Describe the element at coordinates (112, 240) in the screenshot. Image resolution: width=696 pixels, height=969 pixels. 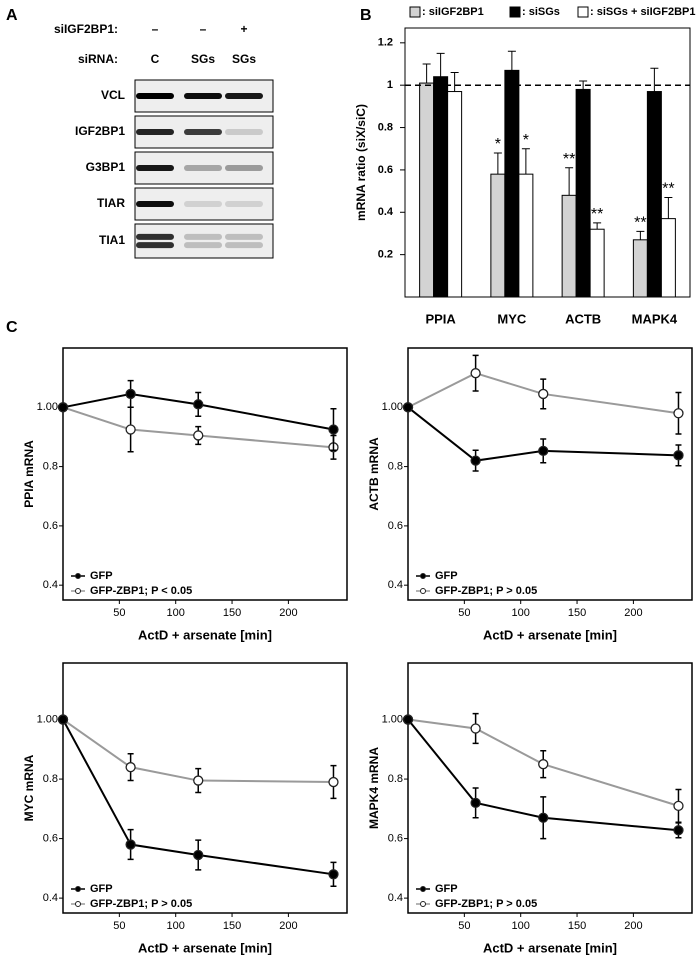
I see `blot-row-label: TIA1` at that location.